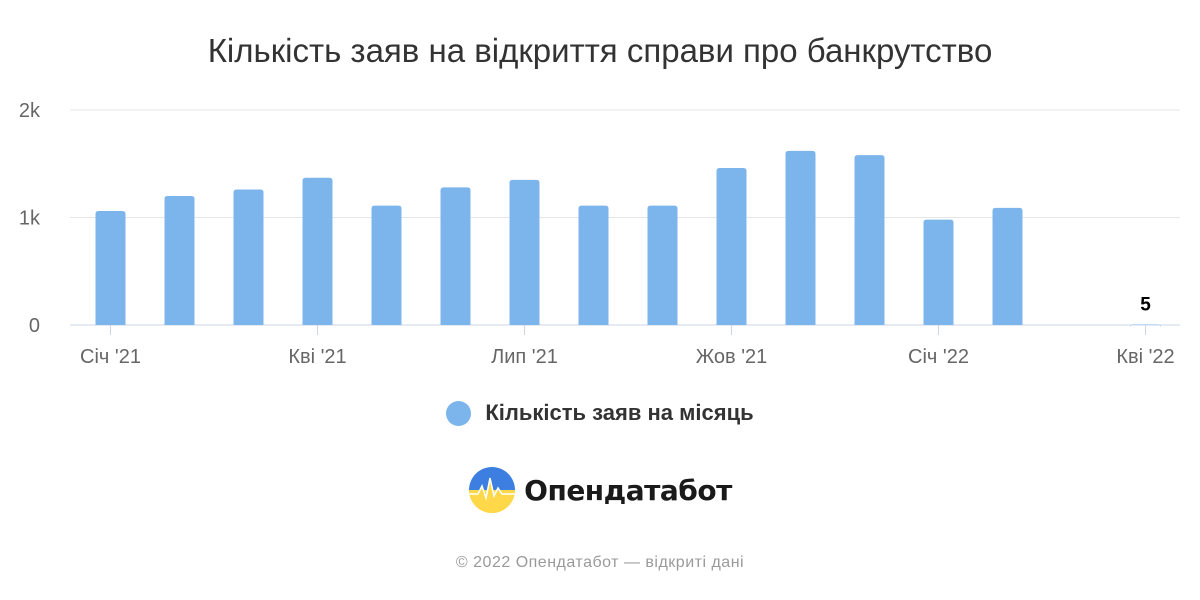  What do you see at coordinates (1145, 357) in the screenshot?
I see `x-tick-label: Кві '22` at bounding box center [1145, 357].